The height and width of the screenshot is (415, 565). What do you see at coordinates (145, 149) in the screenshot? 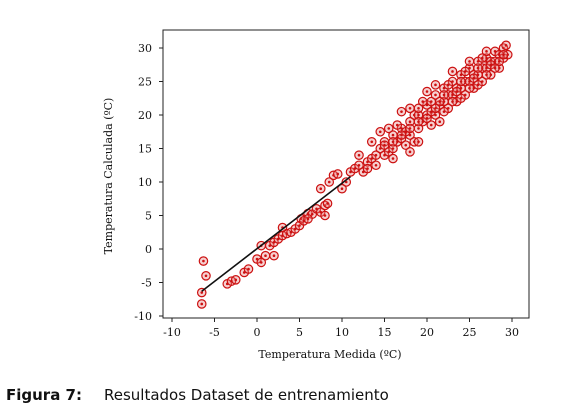
I see `y-tick-label: 15` at bounding box center [145, 149].